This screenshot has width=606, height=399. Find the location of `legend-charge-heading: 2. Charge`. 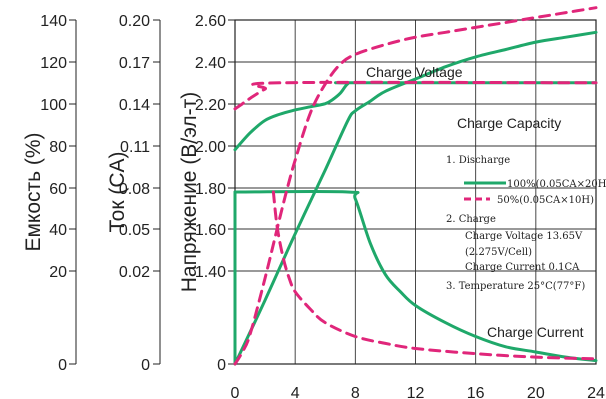

legend-charge-heading: 2. Charge is located at coordinates (471, 219).